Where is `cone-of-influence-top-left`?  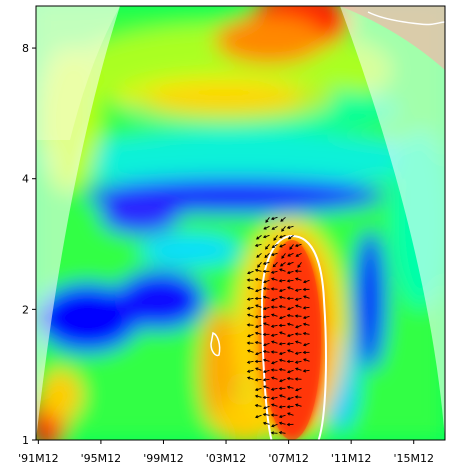 cone-of-influence-top-left is located at coordinates (78, 73).